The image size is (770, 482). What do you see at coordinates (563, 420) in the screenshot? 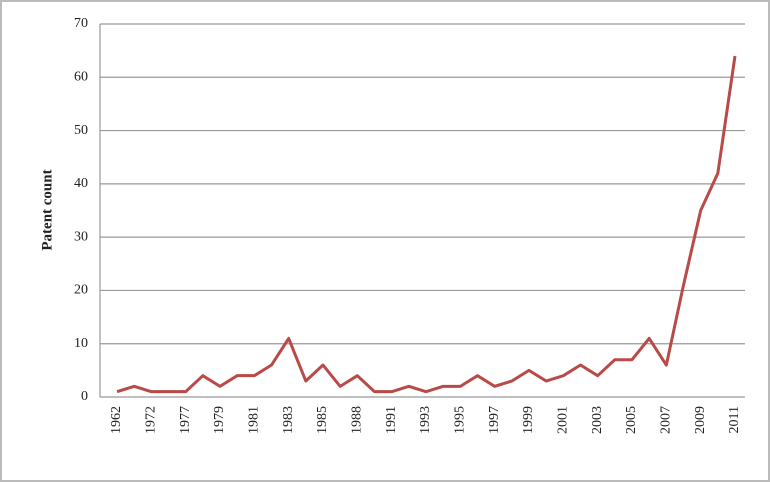
I see `x-tick-label: 2001` at bounding box center [563, 420].